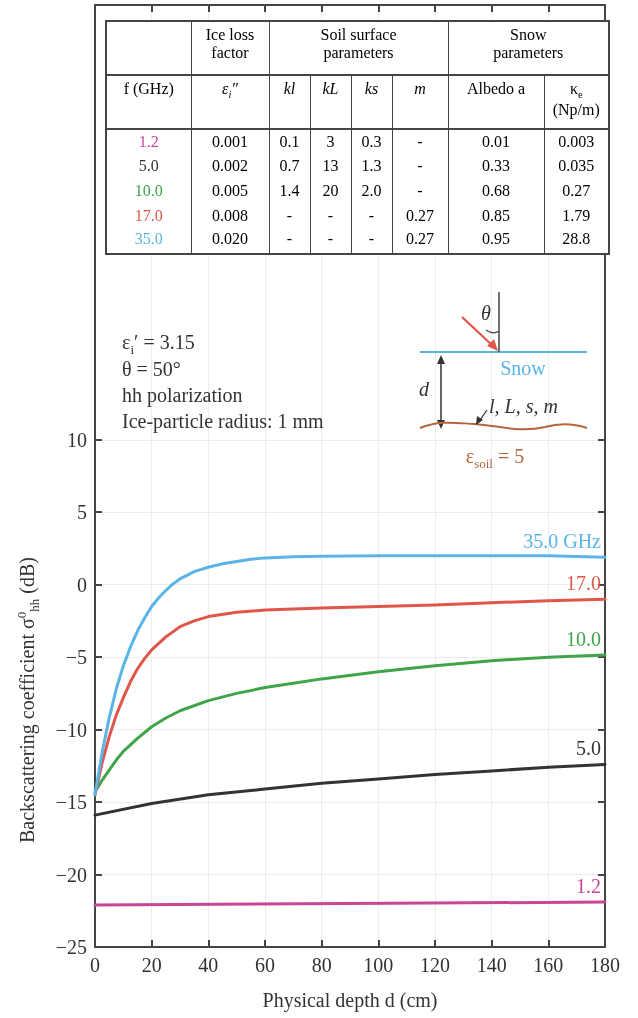 The width and height of the screenshot is (638, 1018). Describe the element at coordinates (82, 584) in the screenshot. I see `y-tick-label: 0` at that location.